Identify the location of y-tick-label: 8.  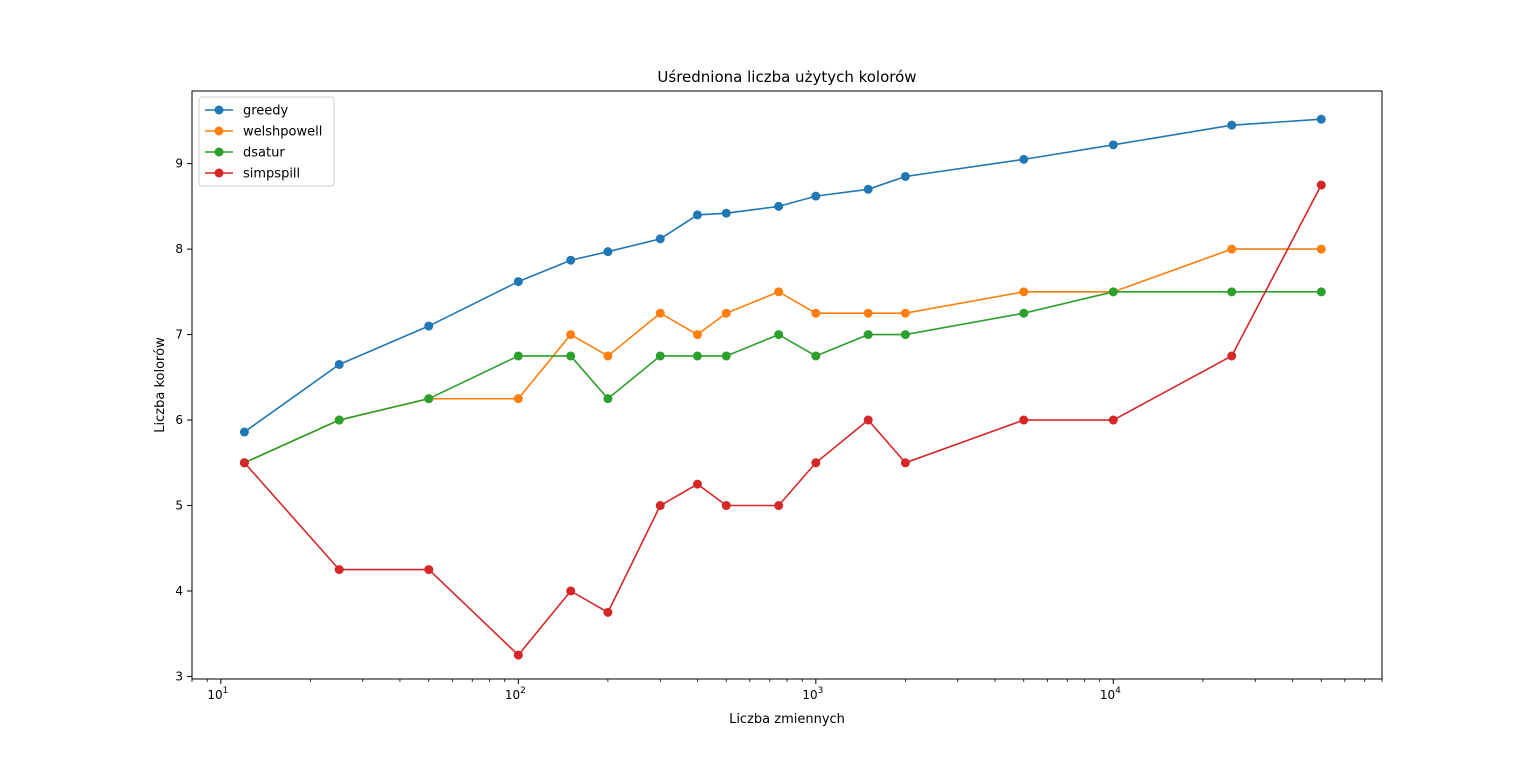
(179, 249).